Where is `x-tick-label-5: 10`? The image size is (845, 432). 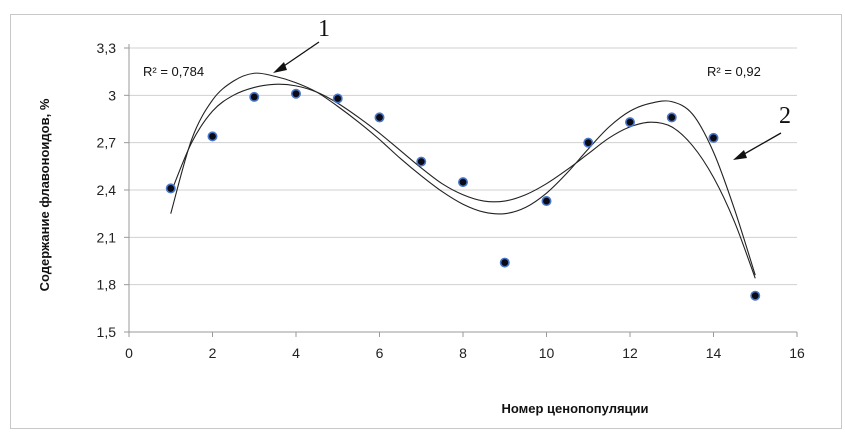 x-tick-label-5: 10 is located at coordinates (547, 353).